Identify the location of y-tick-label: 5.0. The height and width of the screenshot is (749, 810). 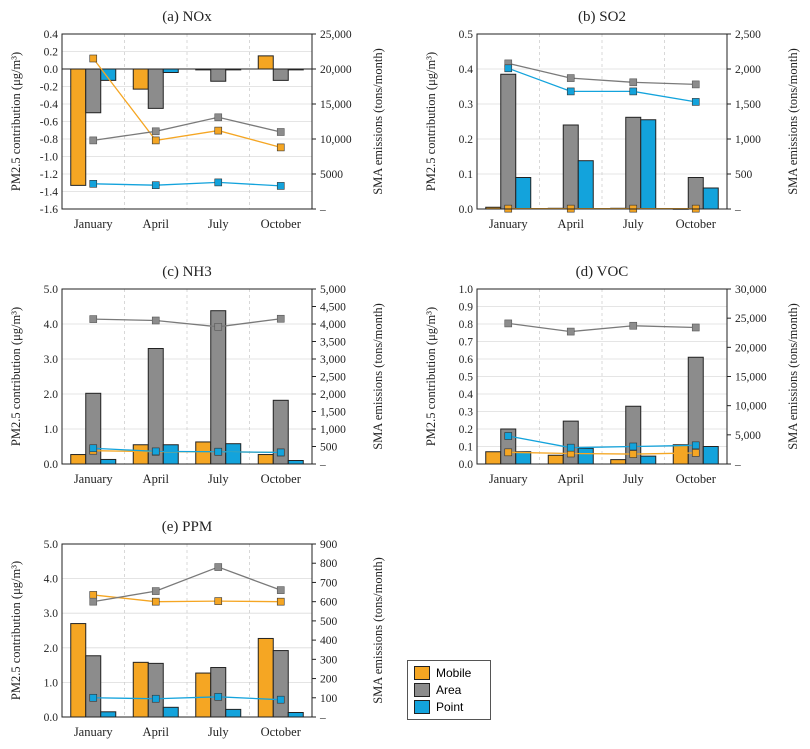
(51, 545).